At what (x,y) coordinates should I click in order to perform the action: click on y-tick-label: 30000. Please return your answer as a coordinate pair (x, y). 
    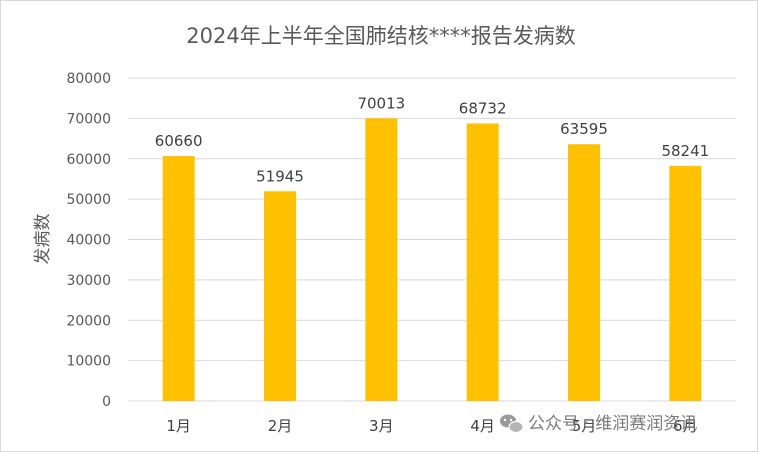
    Looking at the image, I should click on (88, 281).